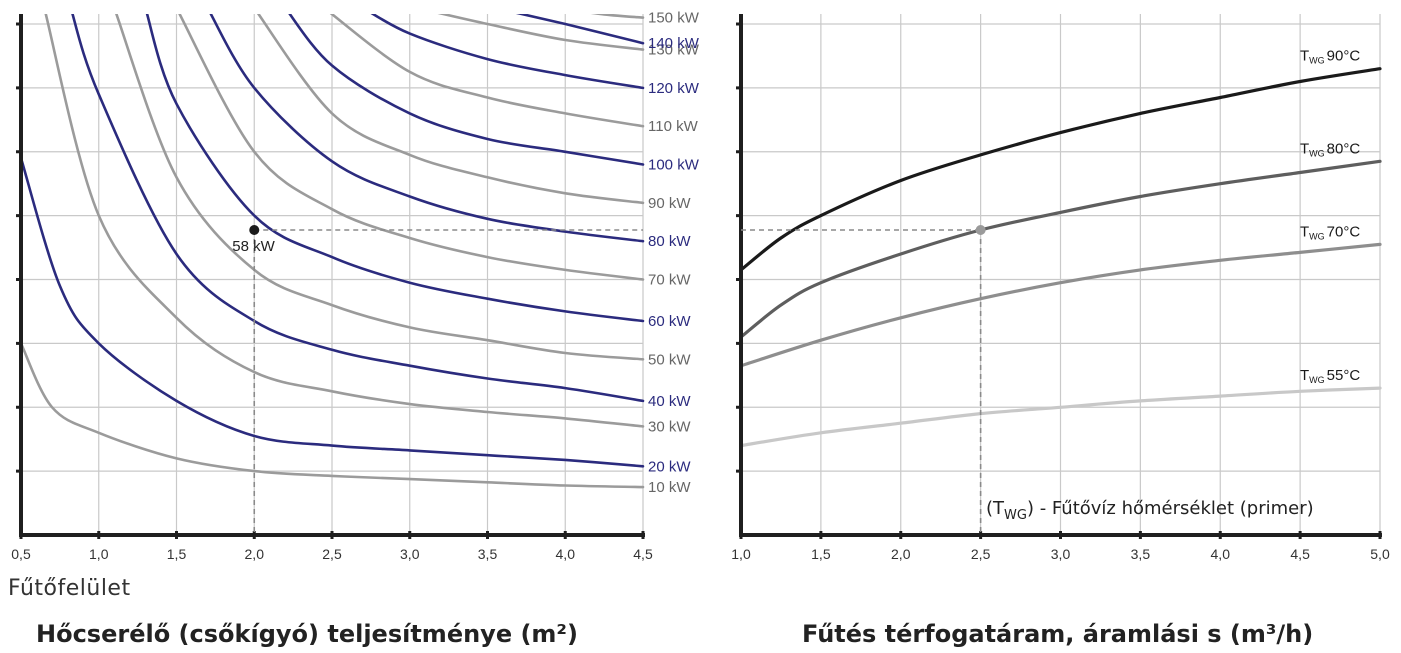  I want to click on series-label: 50 kW, so click(669, 359).